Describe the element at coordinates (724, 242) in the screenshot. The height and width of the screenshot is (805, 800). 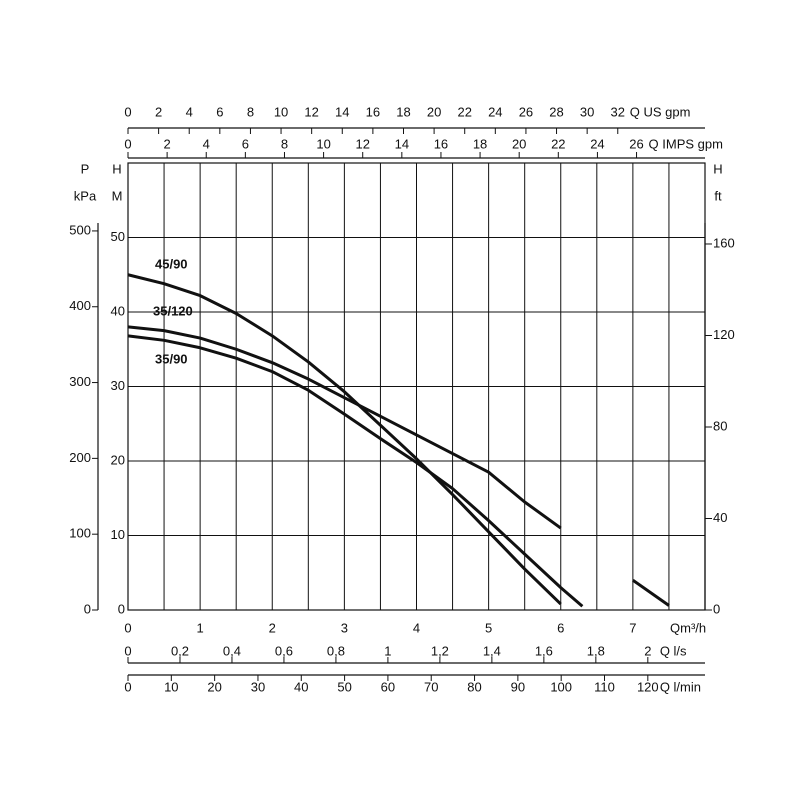
I see `tick-label: 160` at that location.